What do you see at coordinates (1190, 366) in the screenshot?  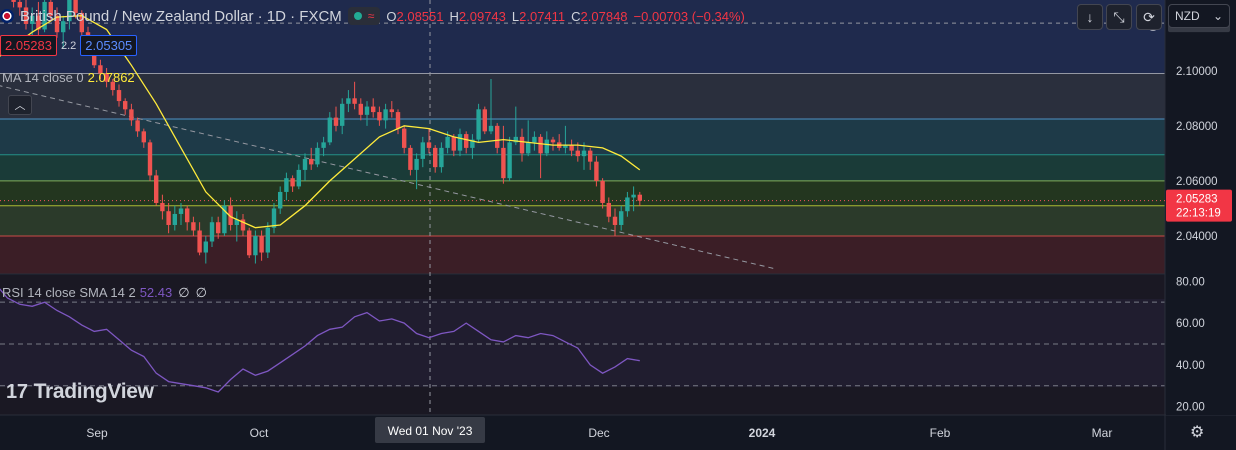 I see `rsi-tick-2: 40.00` at bounding box center [1190, 366].